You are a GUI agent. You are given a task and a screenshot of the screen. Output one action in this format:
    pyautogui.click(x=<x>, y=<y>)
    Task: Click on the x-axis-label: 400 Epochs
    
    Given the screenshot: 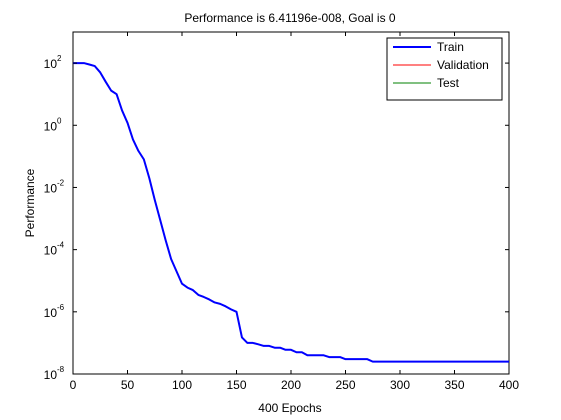 What is the action you would take?
    pyautogui.click(x=289, y=408)
    